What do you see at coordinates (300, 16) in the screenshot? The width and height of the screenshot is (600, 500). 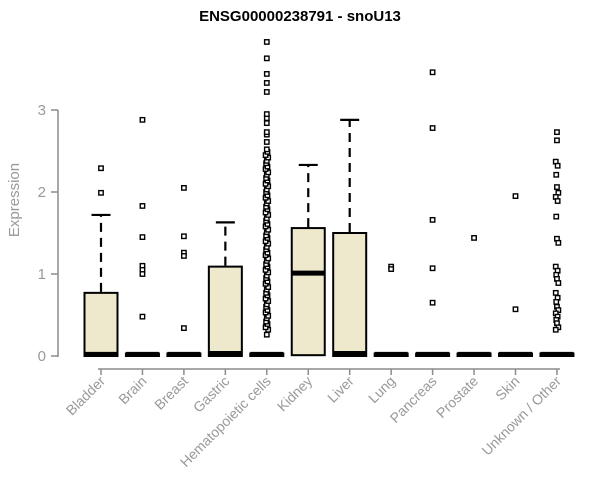 I see `chart-title: ENSG00000238791 - snoU13` at bounding box center [300, 16].